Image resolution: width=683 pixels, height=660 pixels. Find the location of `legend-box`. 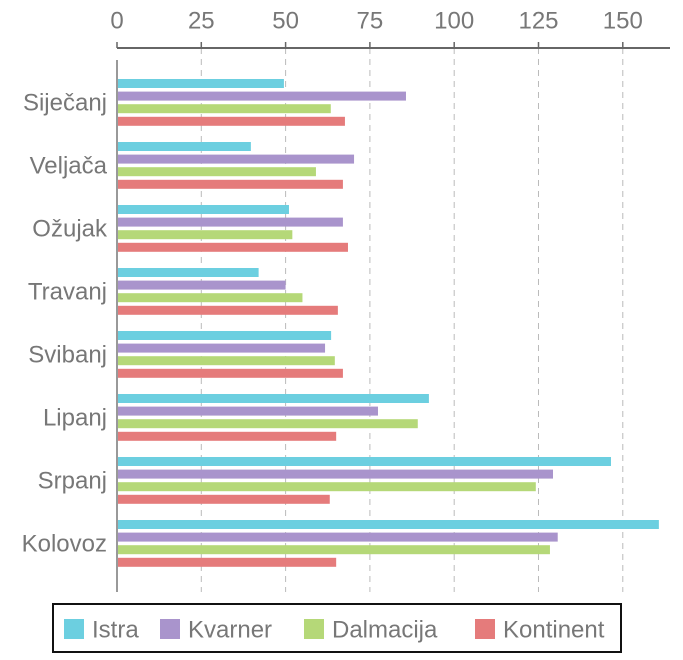

legend-box is located at coordinates (337, 628).